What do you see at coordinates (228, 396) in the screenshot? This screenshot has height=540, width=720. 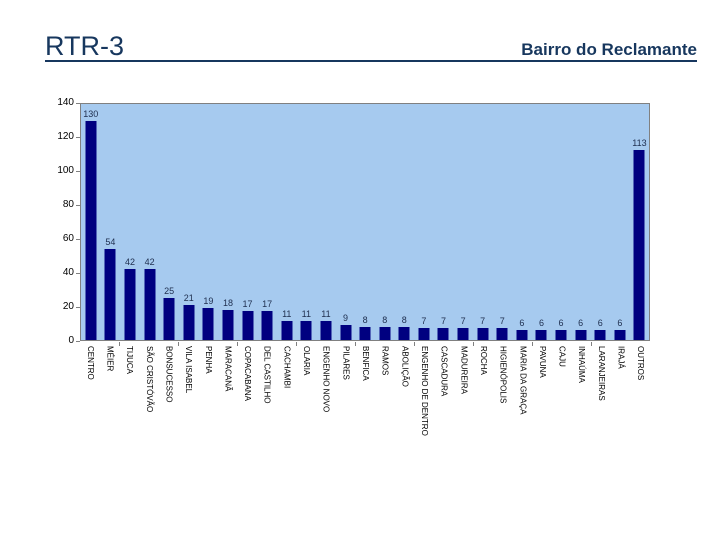 I see `x-axis-label-cell: MARACANÃ` at bounding box center [228, 396].